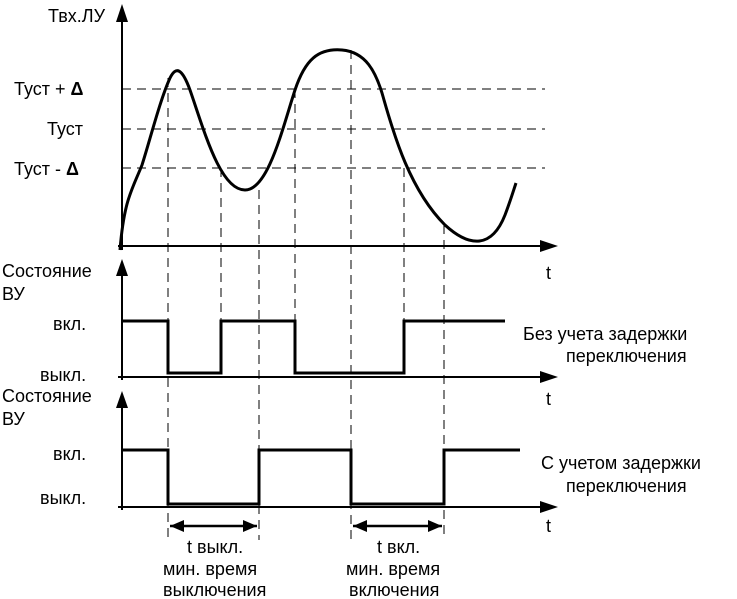 The width and height of the screenshot is (737, 599). I want to click on level-lower-label: Туст - Δ, so click(46, 169).